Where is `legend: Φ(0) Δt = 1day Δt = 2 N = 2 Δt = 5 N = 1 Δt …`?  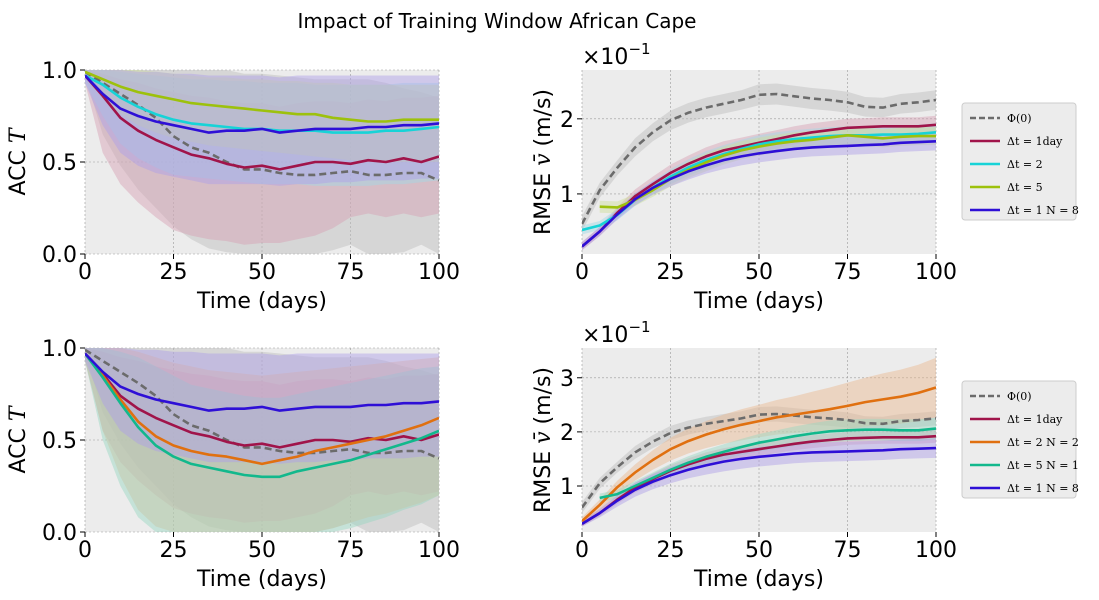 legend: Φ(0) Δt = 1day Δt = 2 N = 2 Δt = 5 N = 1 Δt … is located at coordinates (1020, 439).